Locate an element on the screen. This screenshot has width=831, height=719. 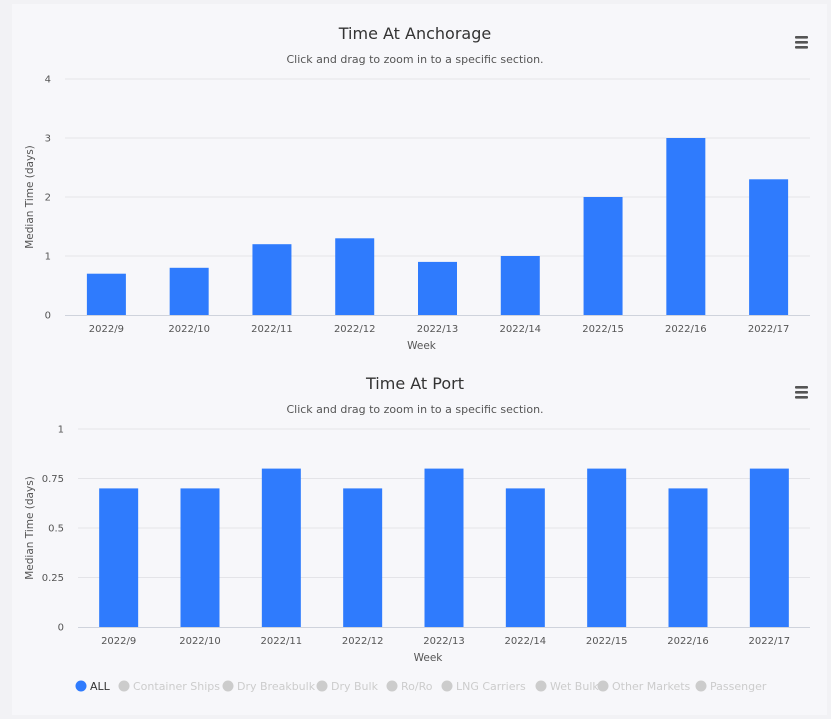
legend-marker-dry-bulk is located at coordinates (322, 686).